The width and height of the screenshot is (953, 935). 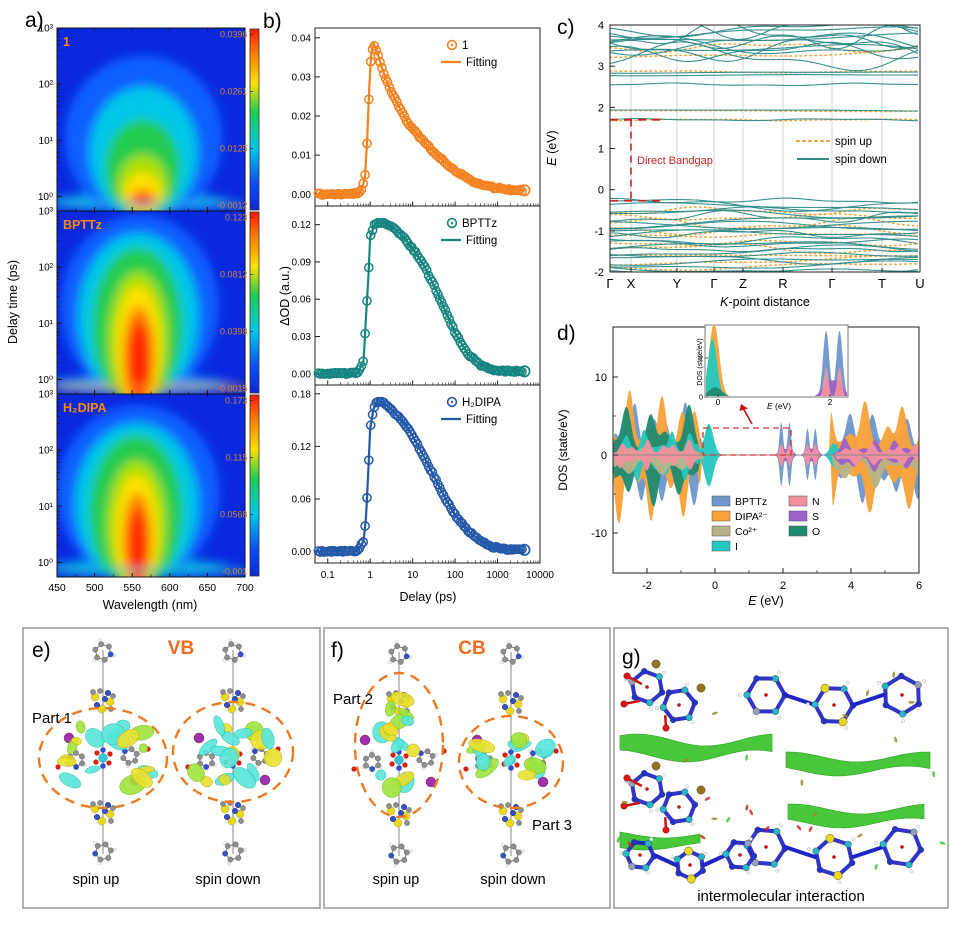 What do you see at coordinates (601, 67) in the screenshot?
I see `c-ytick-label: 3` at bounding box center [601, 67].